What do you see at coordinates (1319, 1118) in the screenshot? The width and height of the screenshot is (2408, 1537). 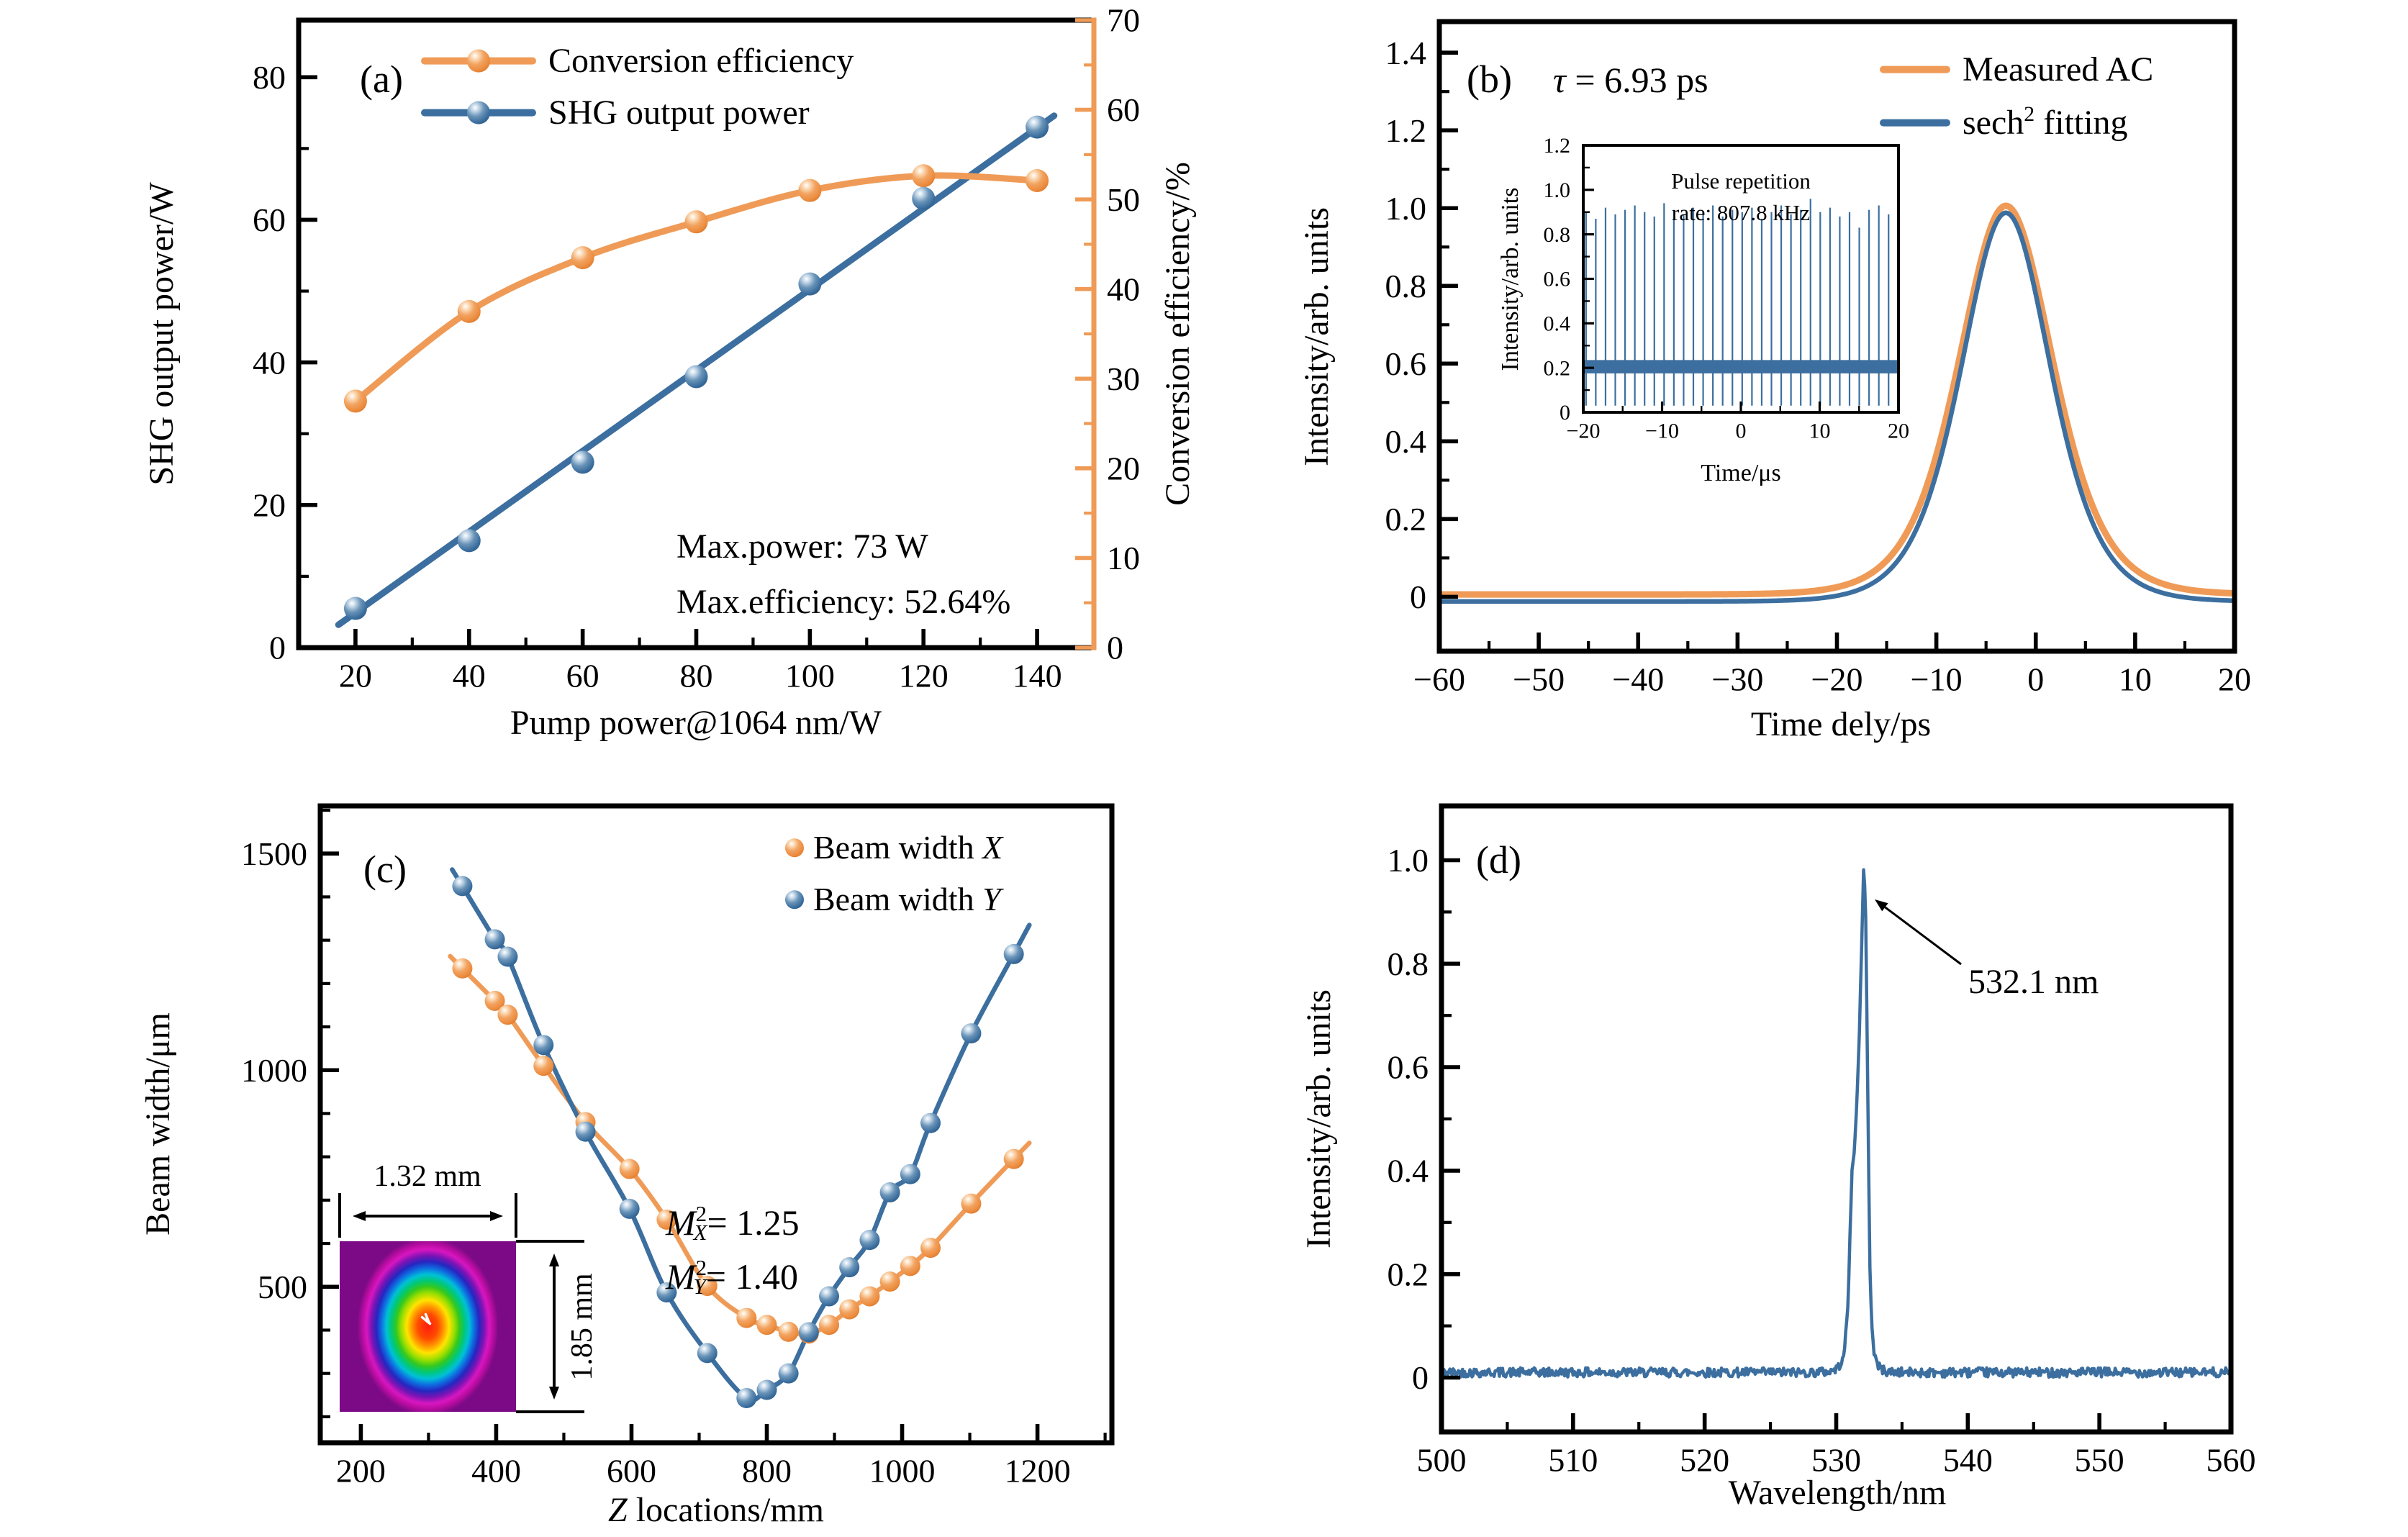 I see `y-axis-label-d: Intensity/arb. units` at bounding box center [1319, 1118].